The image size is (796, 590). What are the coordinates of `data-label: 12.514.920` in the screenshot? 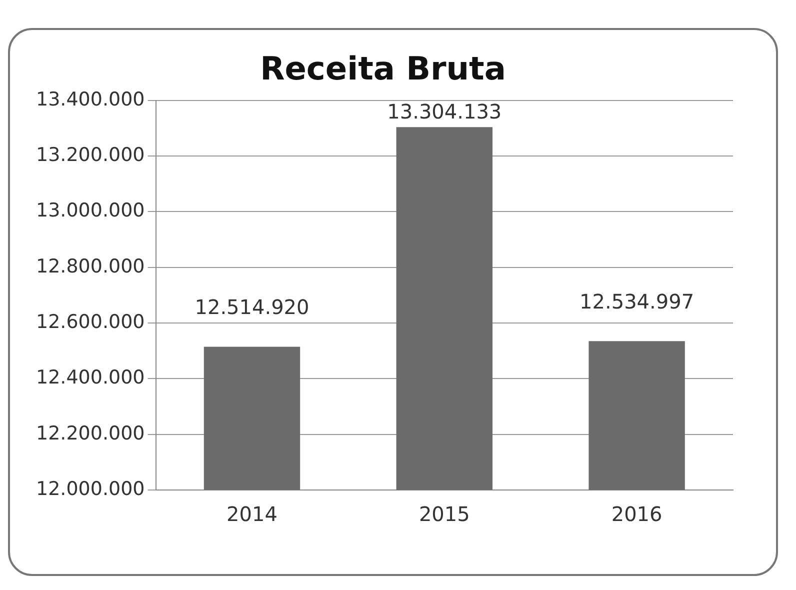 It's located at (252, 306).